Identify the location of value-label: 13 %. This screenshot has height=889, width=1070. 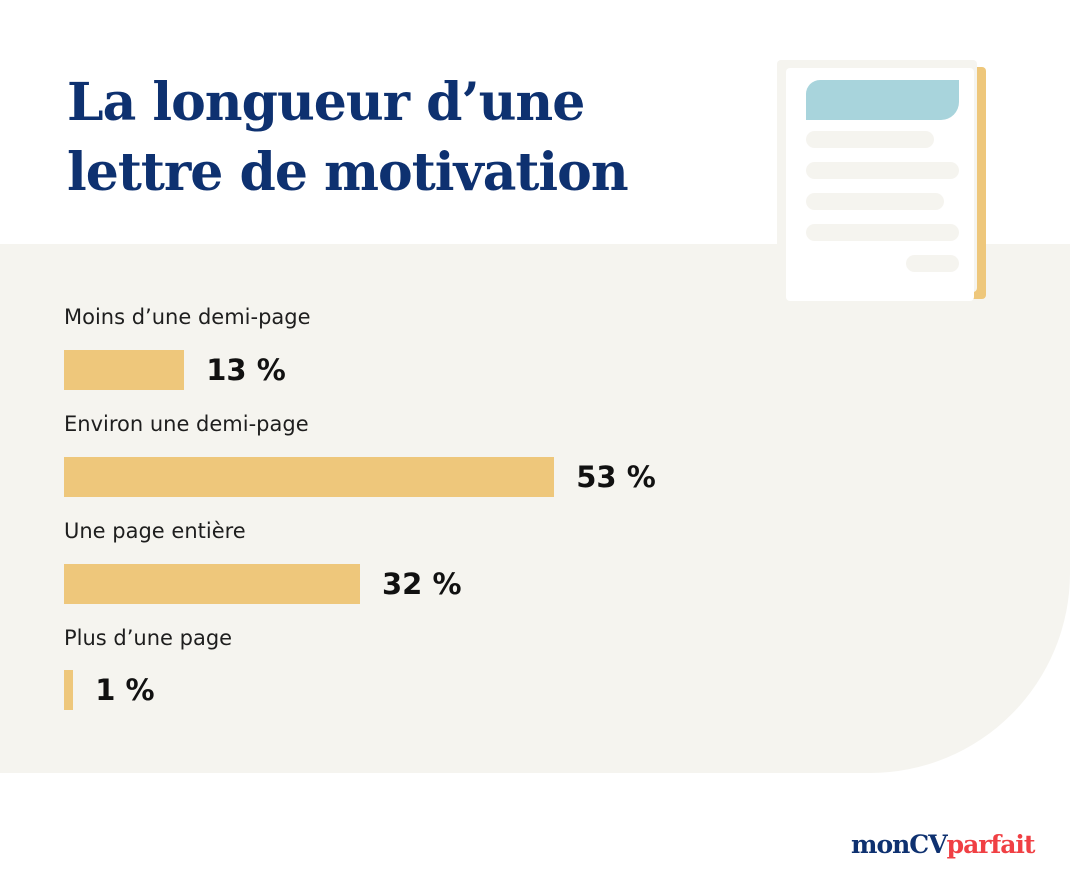
(246, 370).